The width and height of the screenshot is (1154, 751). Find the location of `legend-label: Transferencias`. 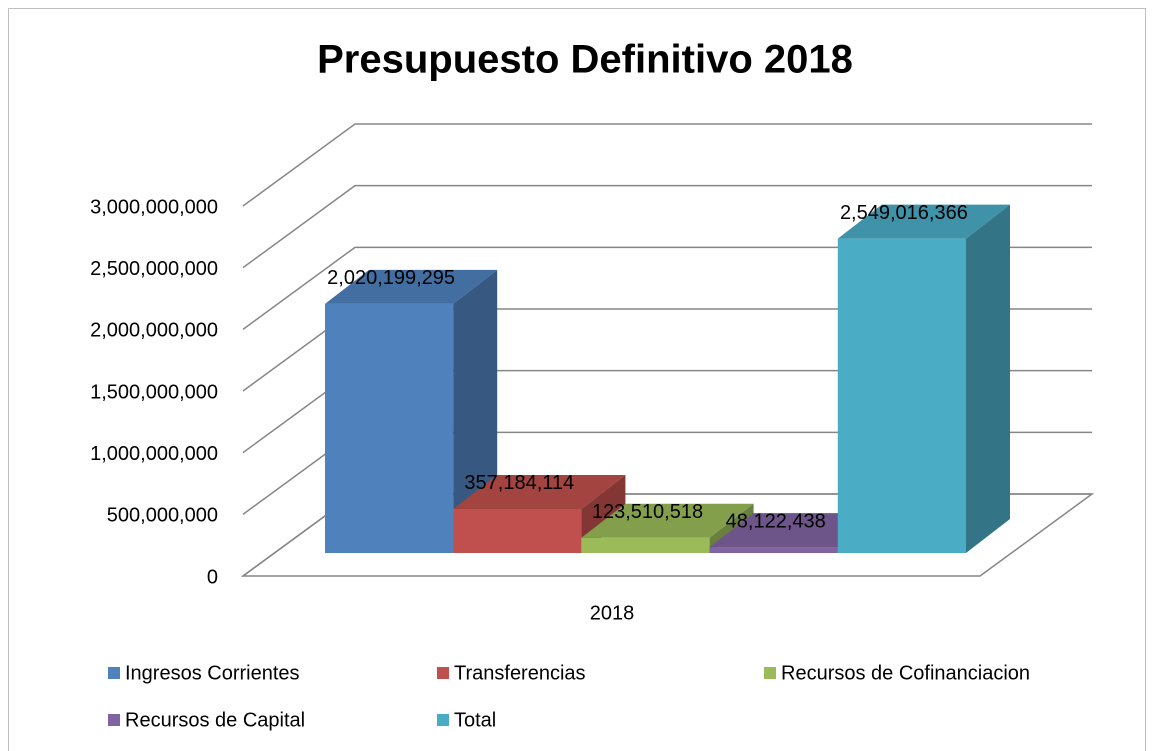

legend-label: Transferencias is located at coordinates (520, 673).